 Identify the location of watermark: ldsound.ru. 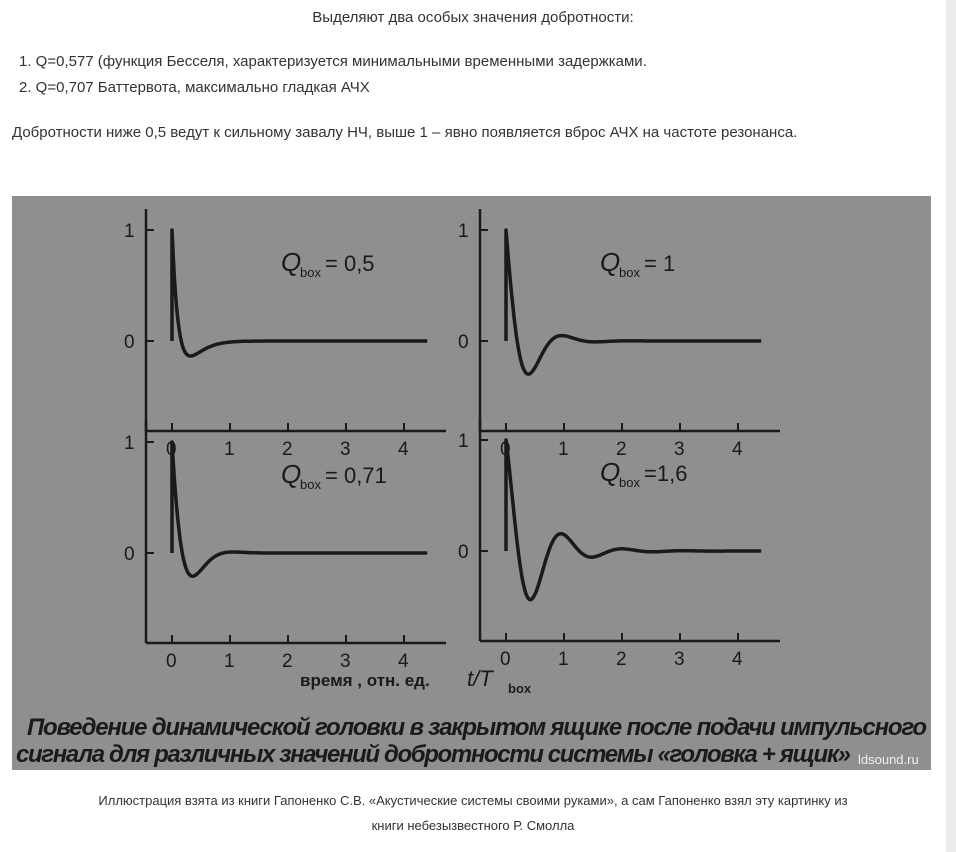
(888, 759).